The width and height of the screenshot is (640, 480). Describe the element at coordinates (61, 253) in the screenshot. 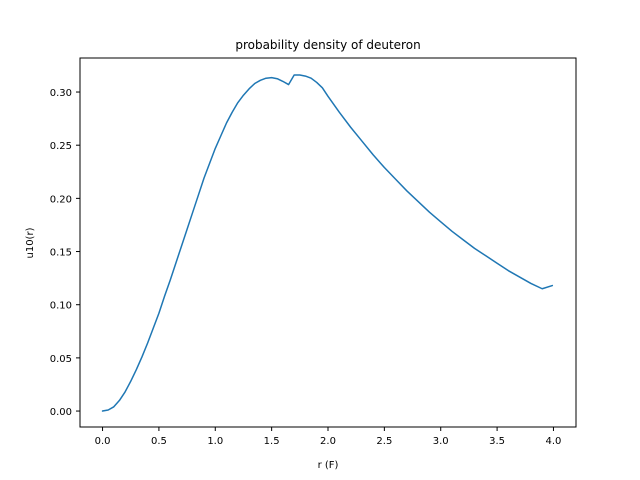

I see `y-tick-label: 0.15` at that location.